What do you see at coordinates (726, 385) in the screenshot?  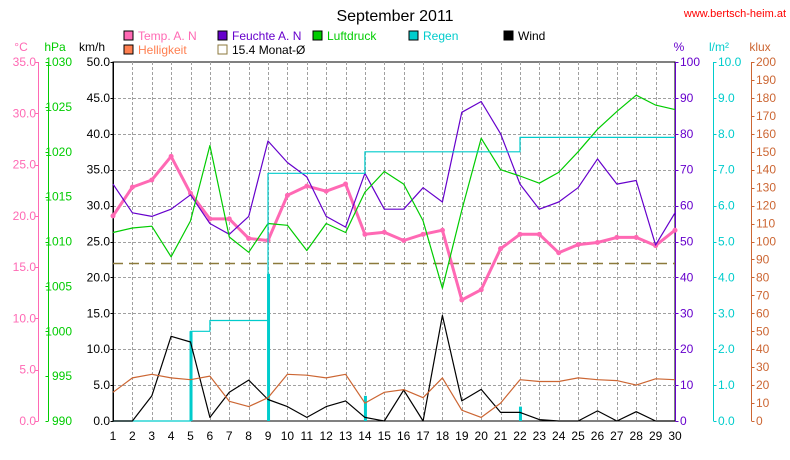 I see `rain-tick-label: 1.0` at bounding box center [726, 385].